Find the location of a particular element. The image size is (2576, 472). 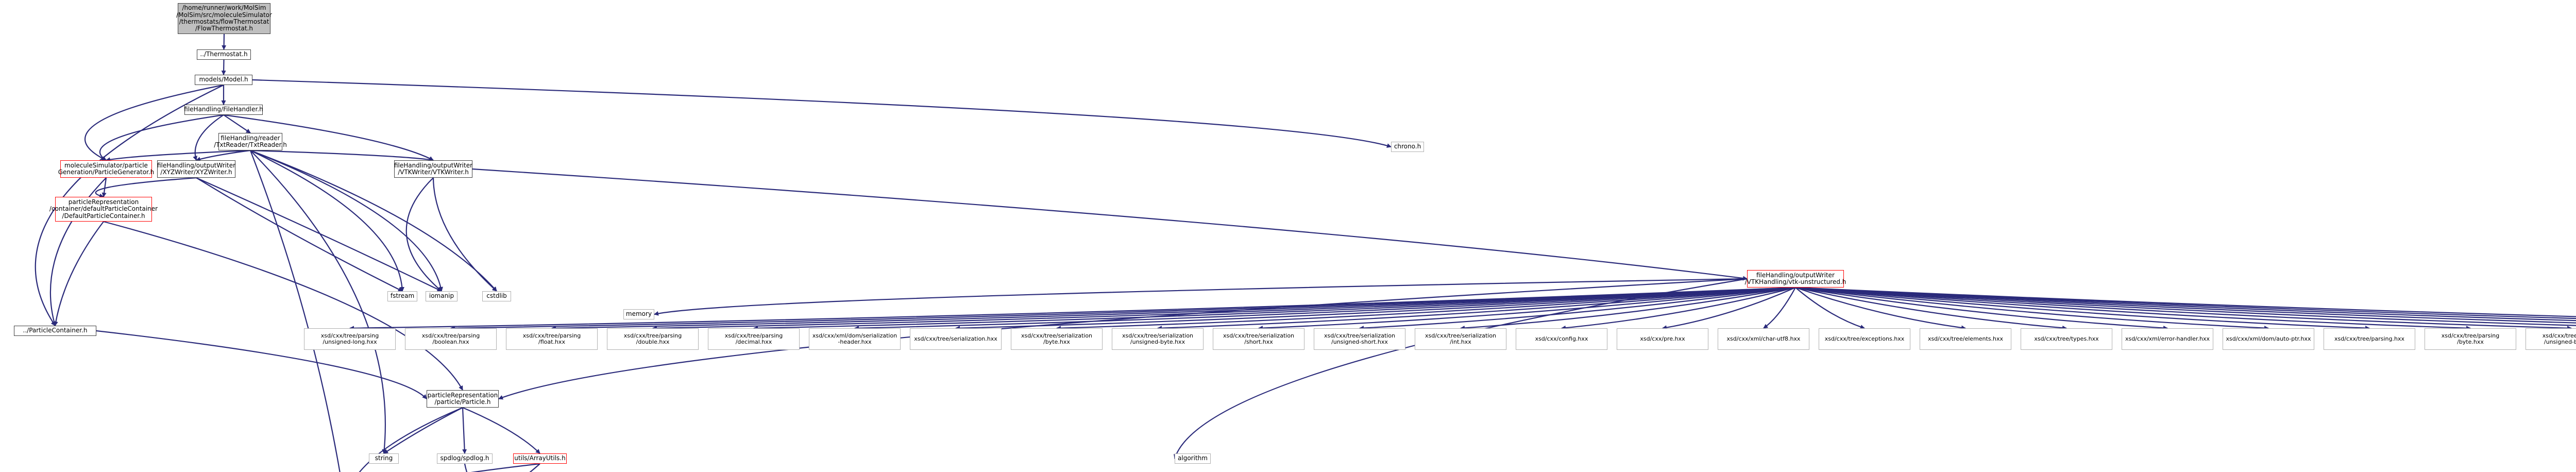

node-fstream-label: fstream is located at coordinates (402, 296).